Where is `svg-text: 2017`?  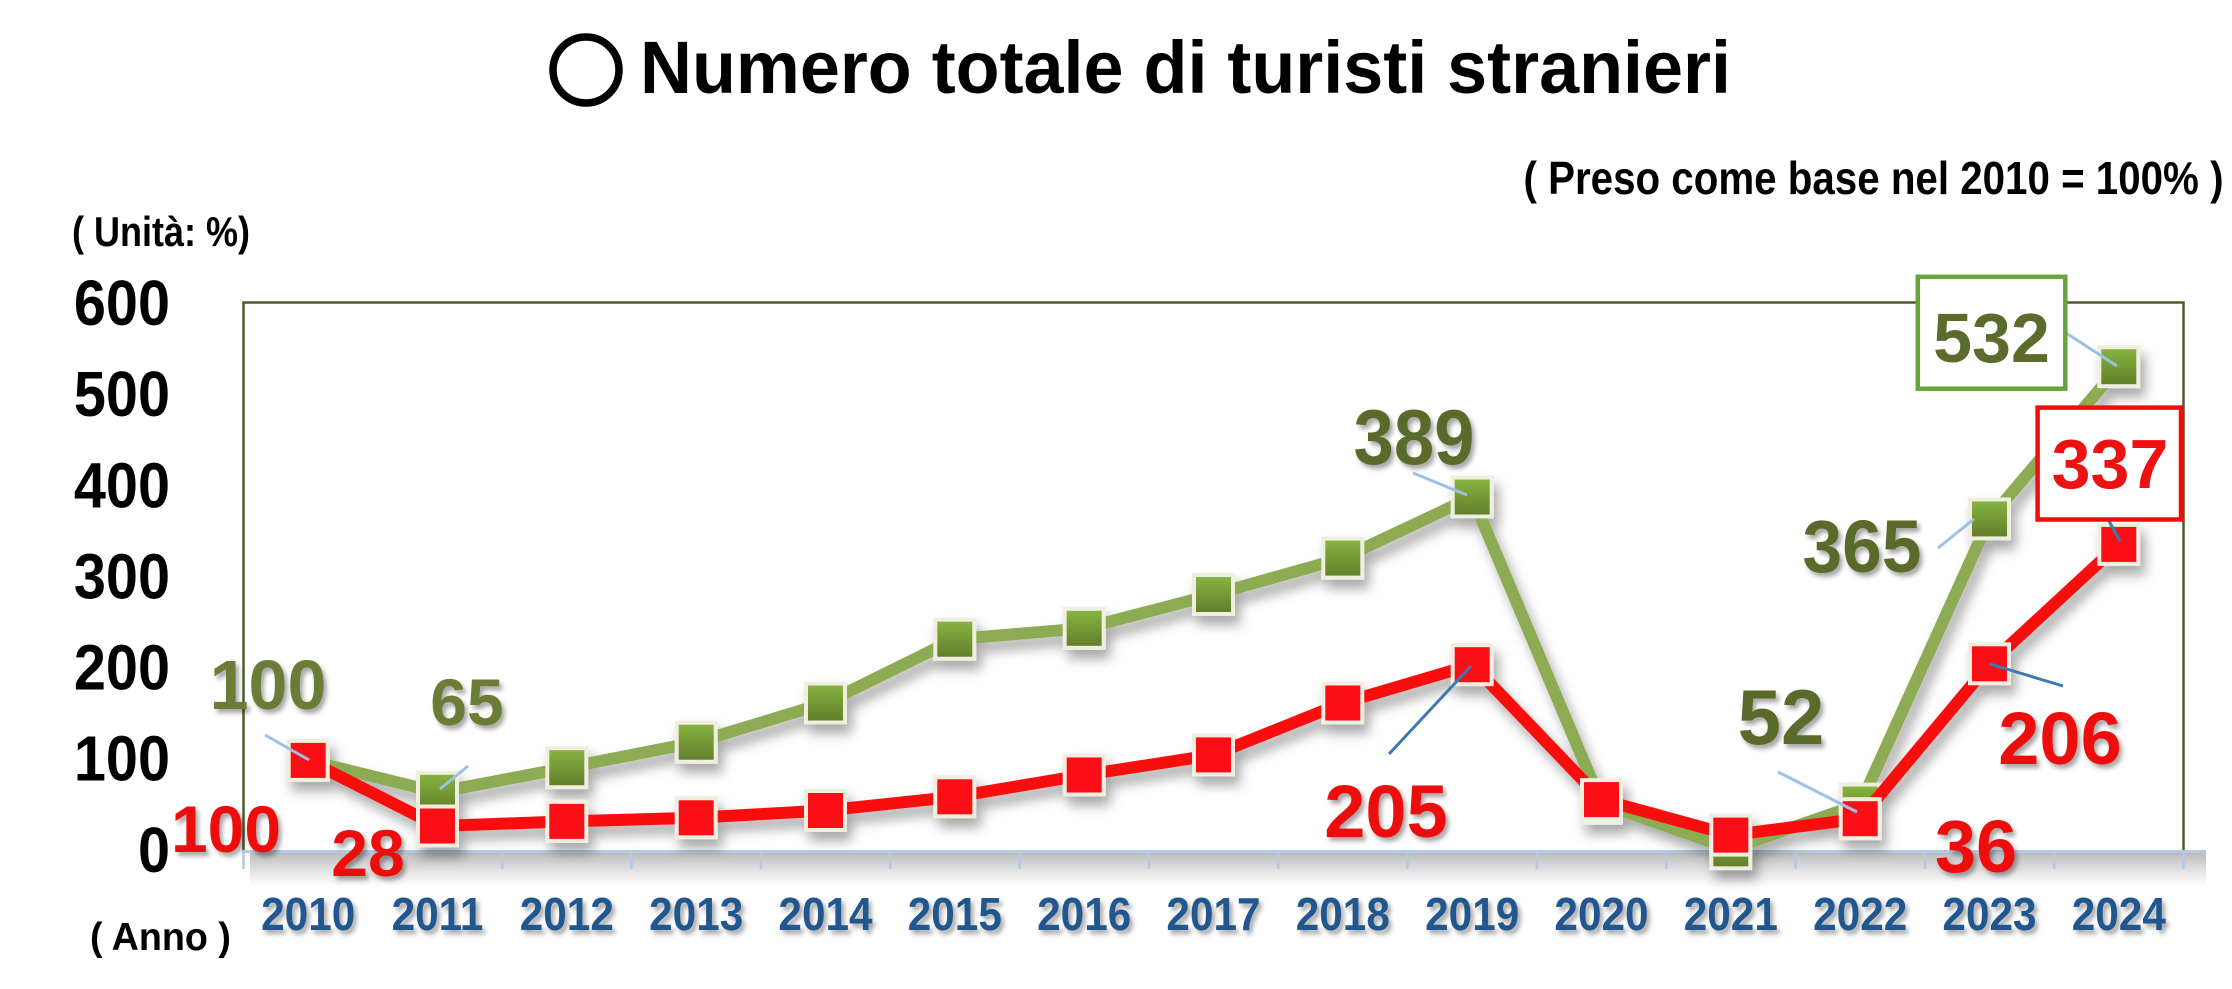 svg-text: 2017 is located at coordinates (1213, 914).